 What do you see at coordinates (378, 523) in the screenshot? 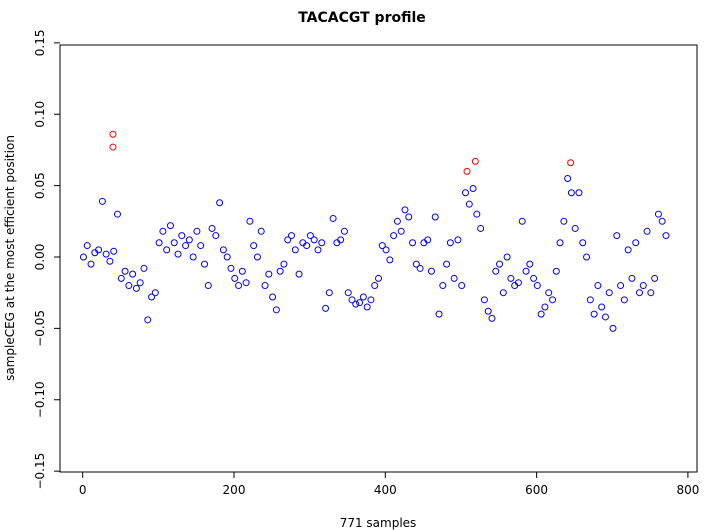
I see `x-axis-label: 771 samples` at bounding box center [378, 523].